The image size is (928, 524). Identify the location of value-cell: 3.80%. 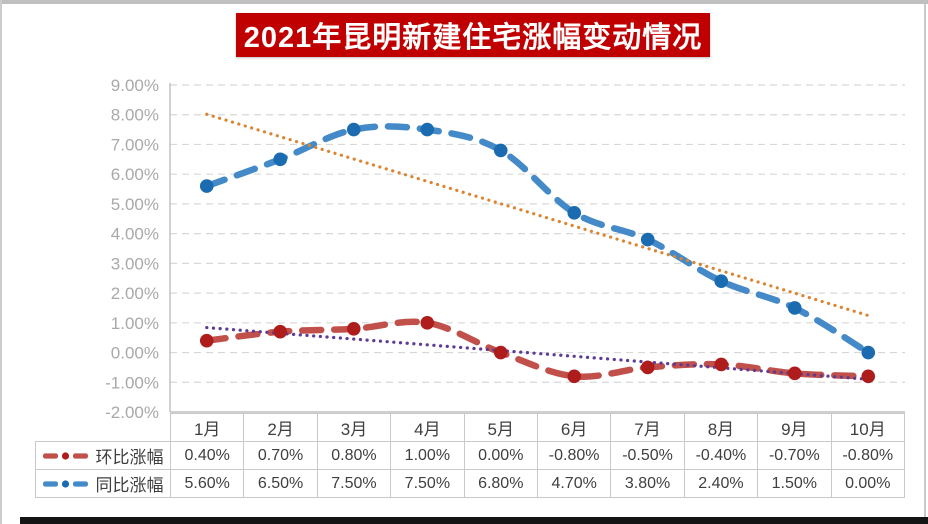
(647, 483).